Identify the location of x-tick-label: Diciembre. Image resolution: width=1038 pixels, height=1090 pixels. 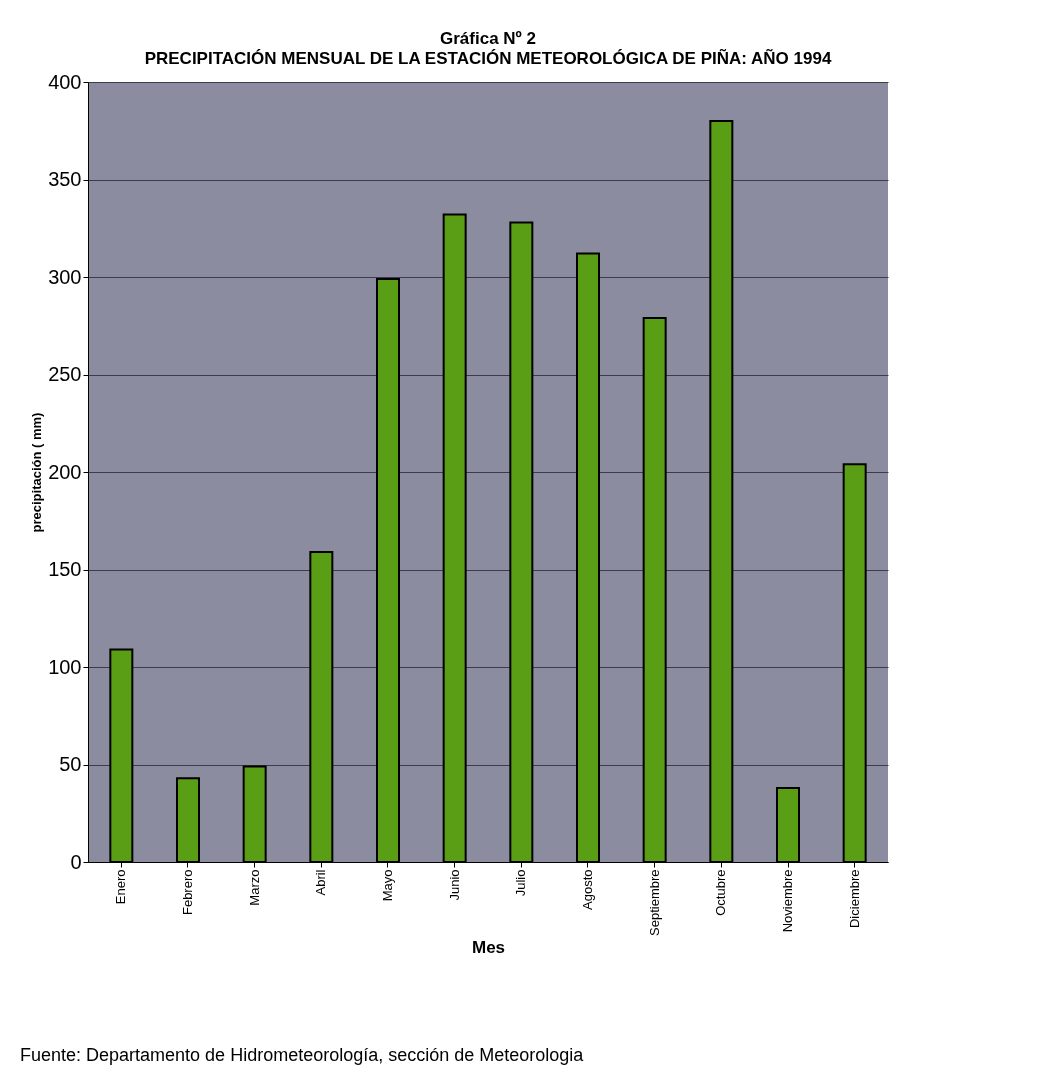
(854, 899).